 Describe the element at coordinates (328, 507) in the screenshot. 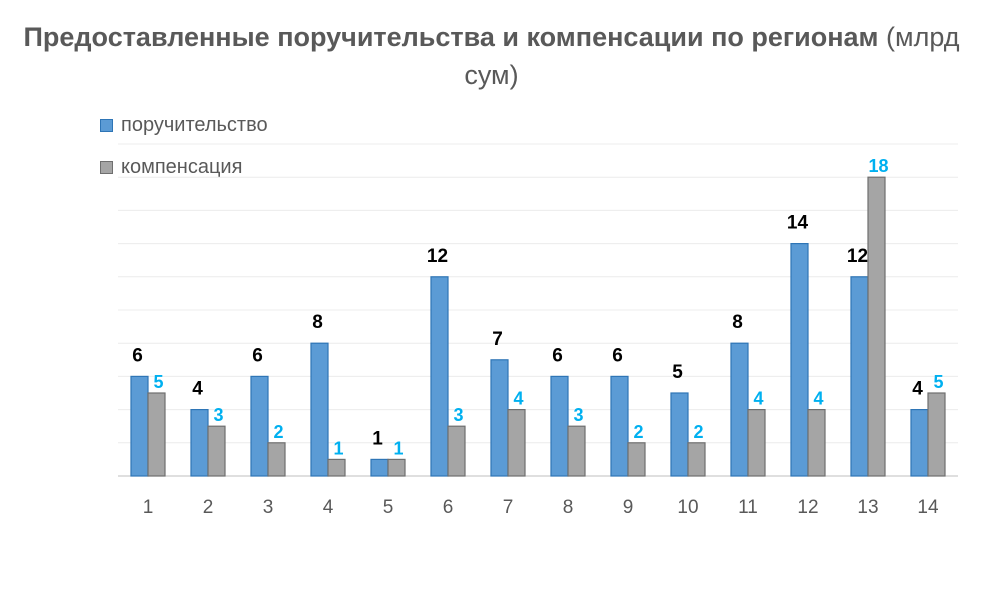

I see `x-tick-label: 4` at that location.